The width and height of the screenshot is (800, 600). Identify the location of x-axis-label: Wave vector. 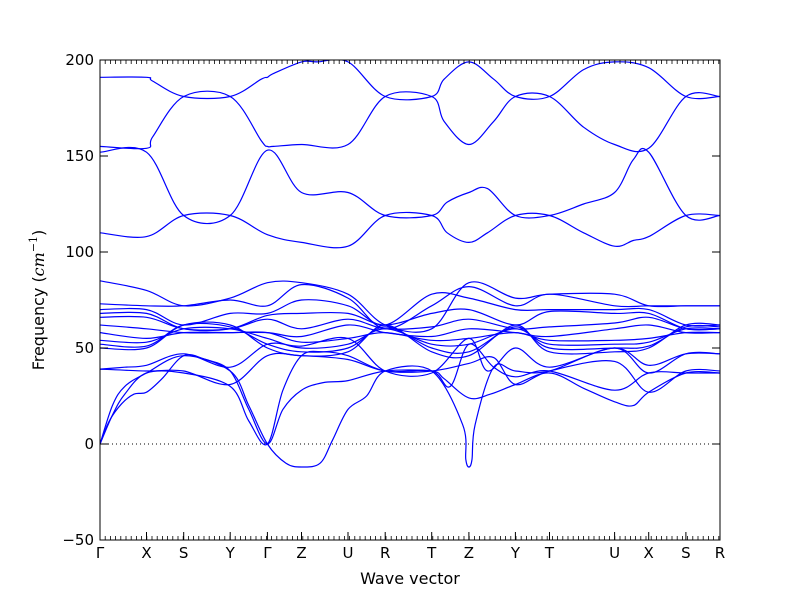
(410, 578).